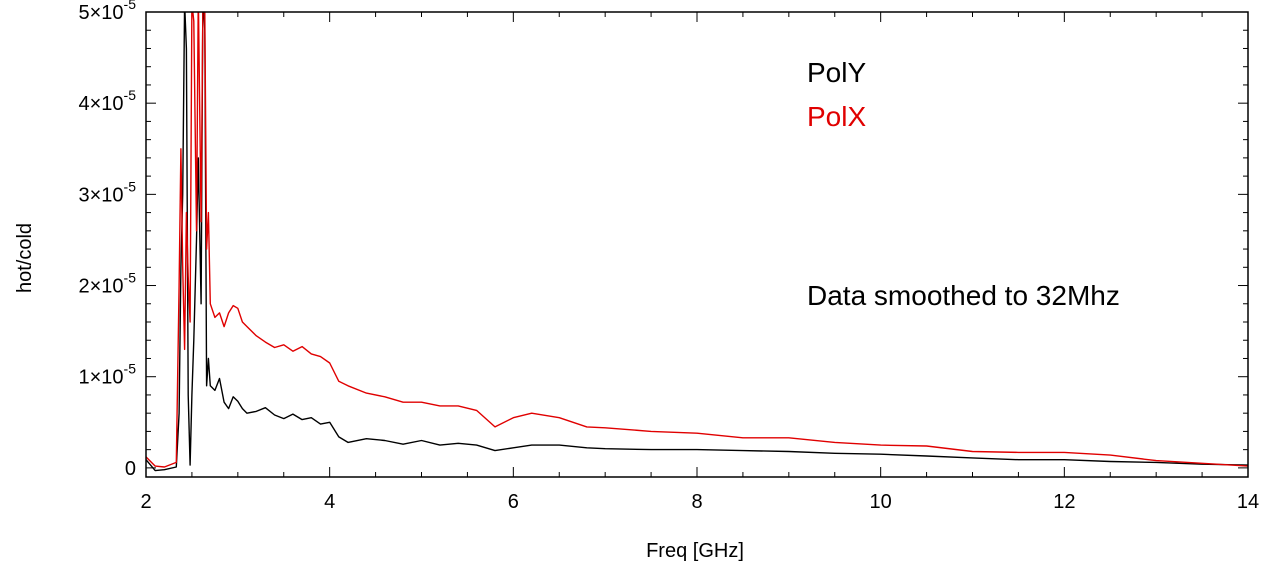 The height and width of the screenshot is (570, 1281). What do you see at coordinates (25, 258) in the screenshot?
I see `y-axis-title: hot/cold` at bounding box center [25, 258].